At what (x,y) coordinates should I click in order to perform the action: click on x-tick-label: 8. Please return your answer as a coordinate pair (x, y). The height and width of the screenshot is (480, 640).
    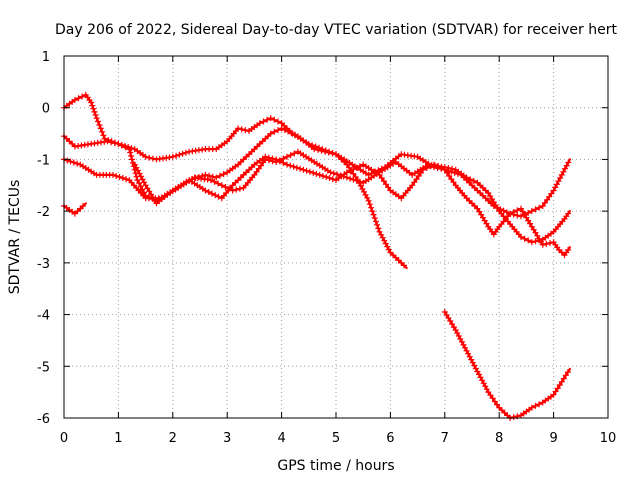
    Looking at the image, I should click on (499, 438).